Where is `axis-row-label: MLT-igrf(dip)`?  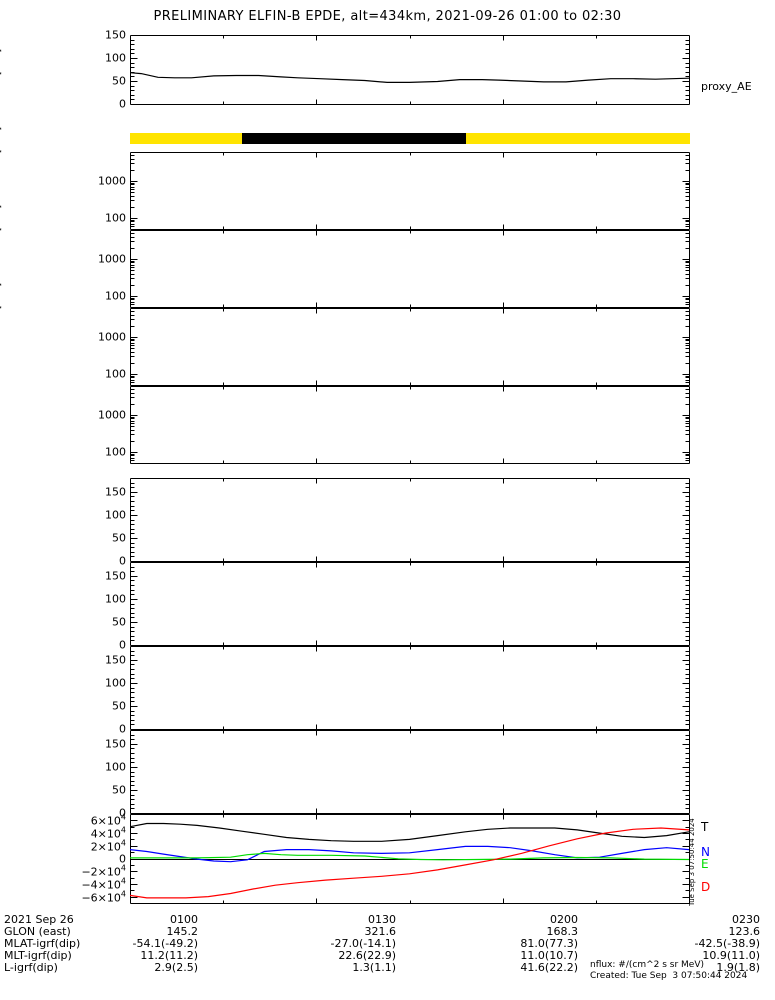 axis-row-label: MLT-igrf(dip) is located at coordinates (38, 955).